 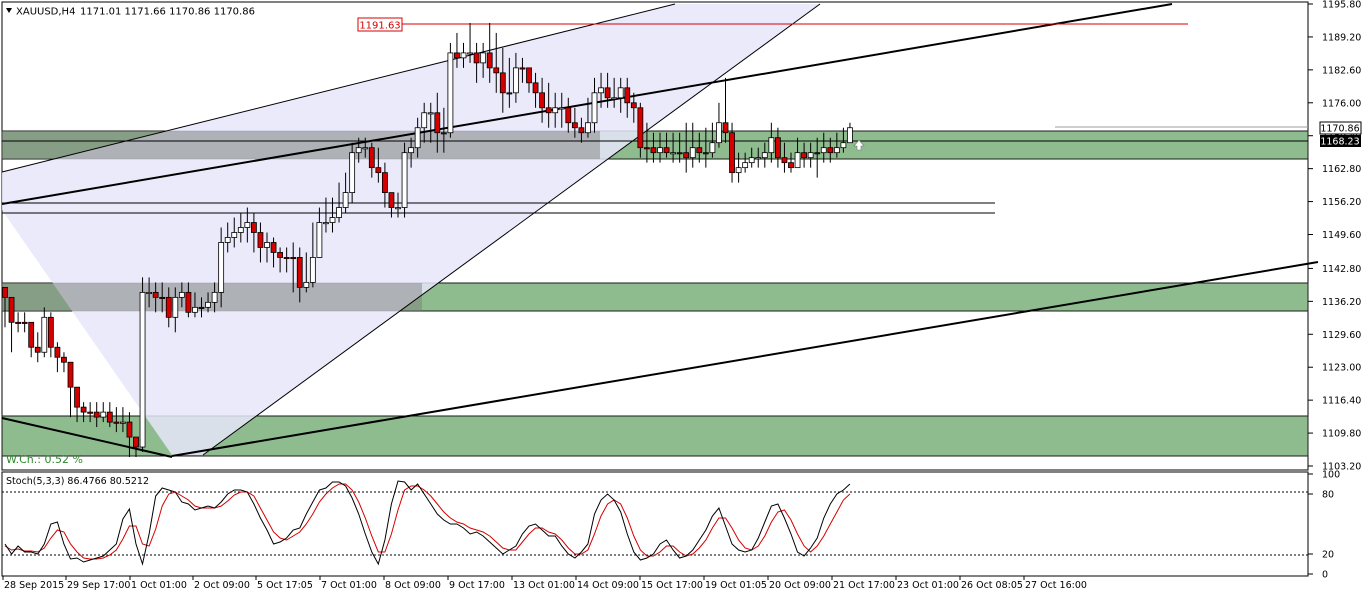 What do you see at coordinates (77, 481) in the screenshot?
I see `stoch-indicator-label: Stoch(5,3,3) 86.4766 80.5212` at bounding box center [77, 481].